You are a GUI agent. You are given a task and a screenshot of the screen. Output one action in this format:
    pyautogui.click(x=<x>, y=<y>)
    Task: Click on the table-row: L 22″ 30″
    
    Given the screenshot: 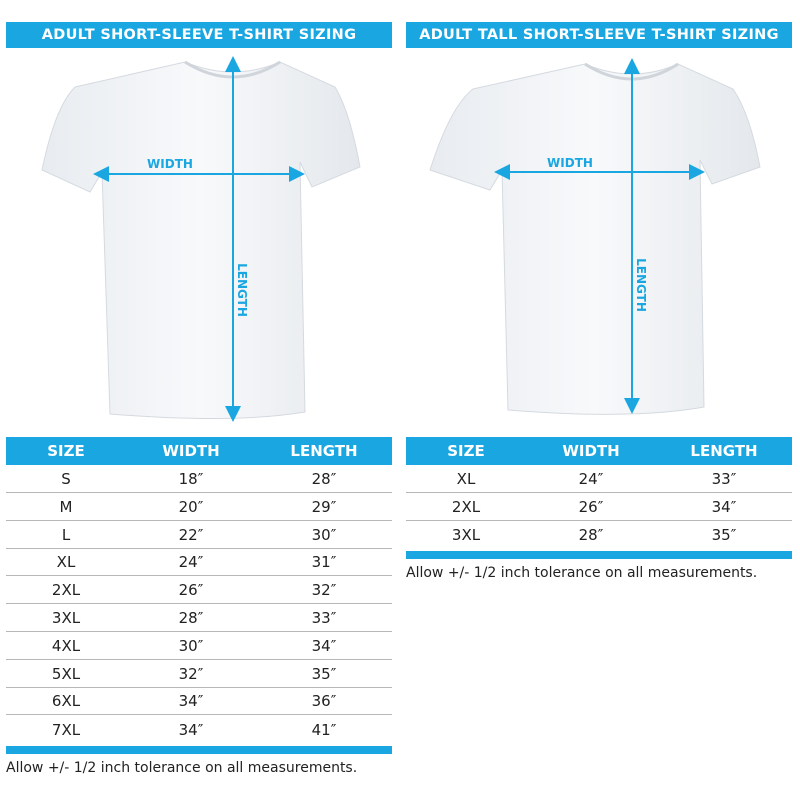 What is the action you would take?
    pyautogui.click(x=199, y=535)
    